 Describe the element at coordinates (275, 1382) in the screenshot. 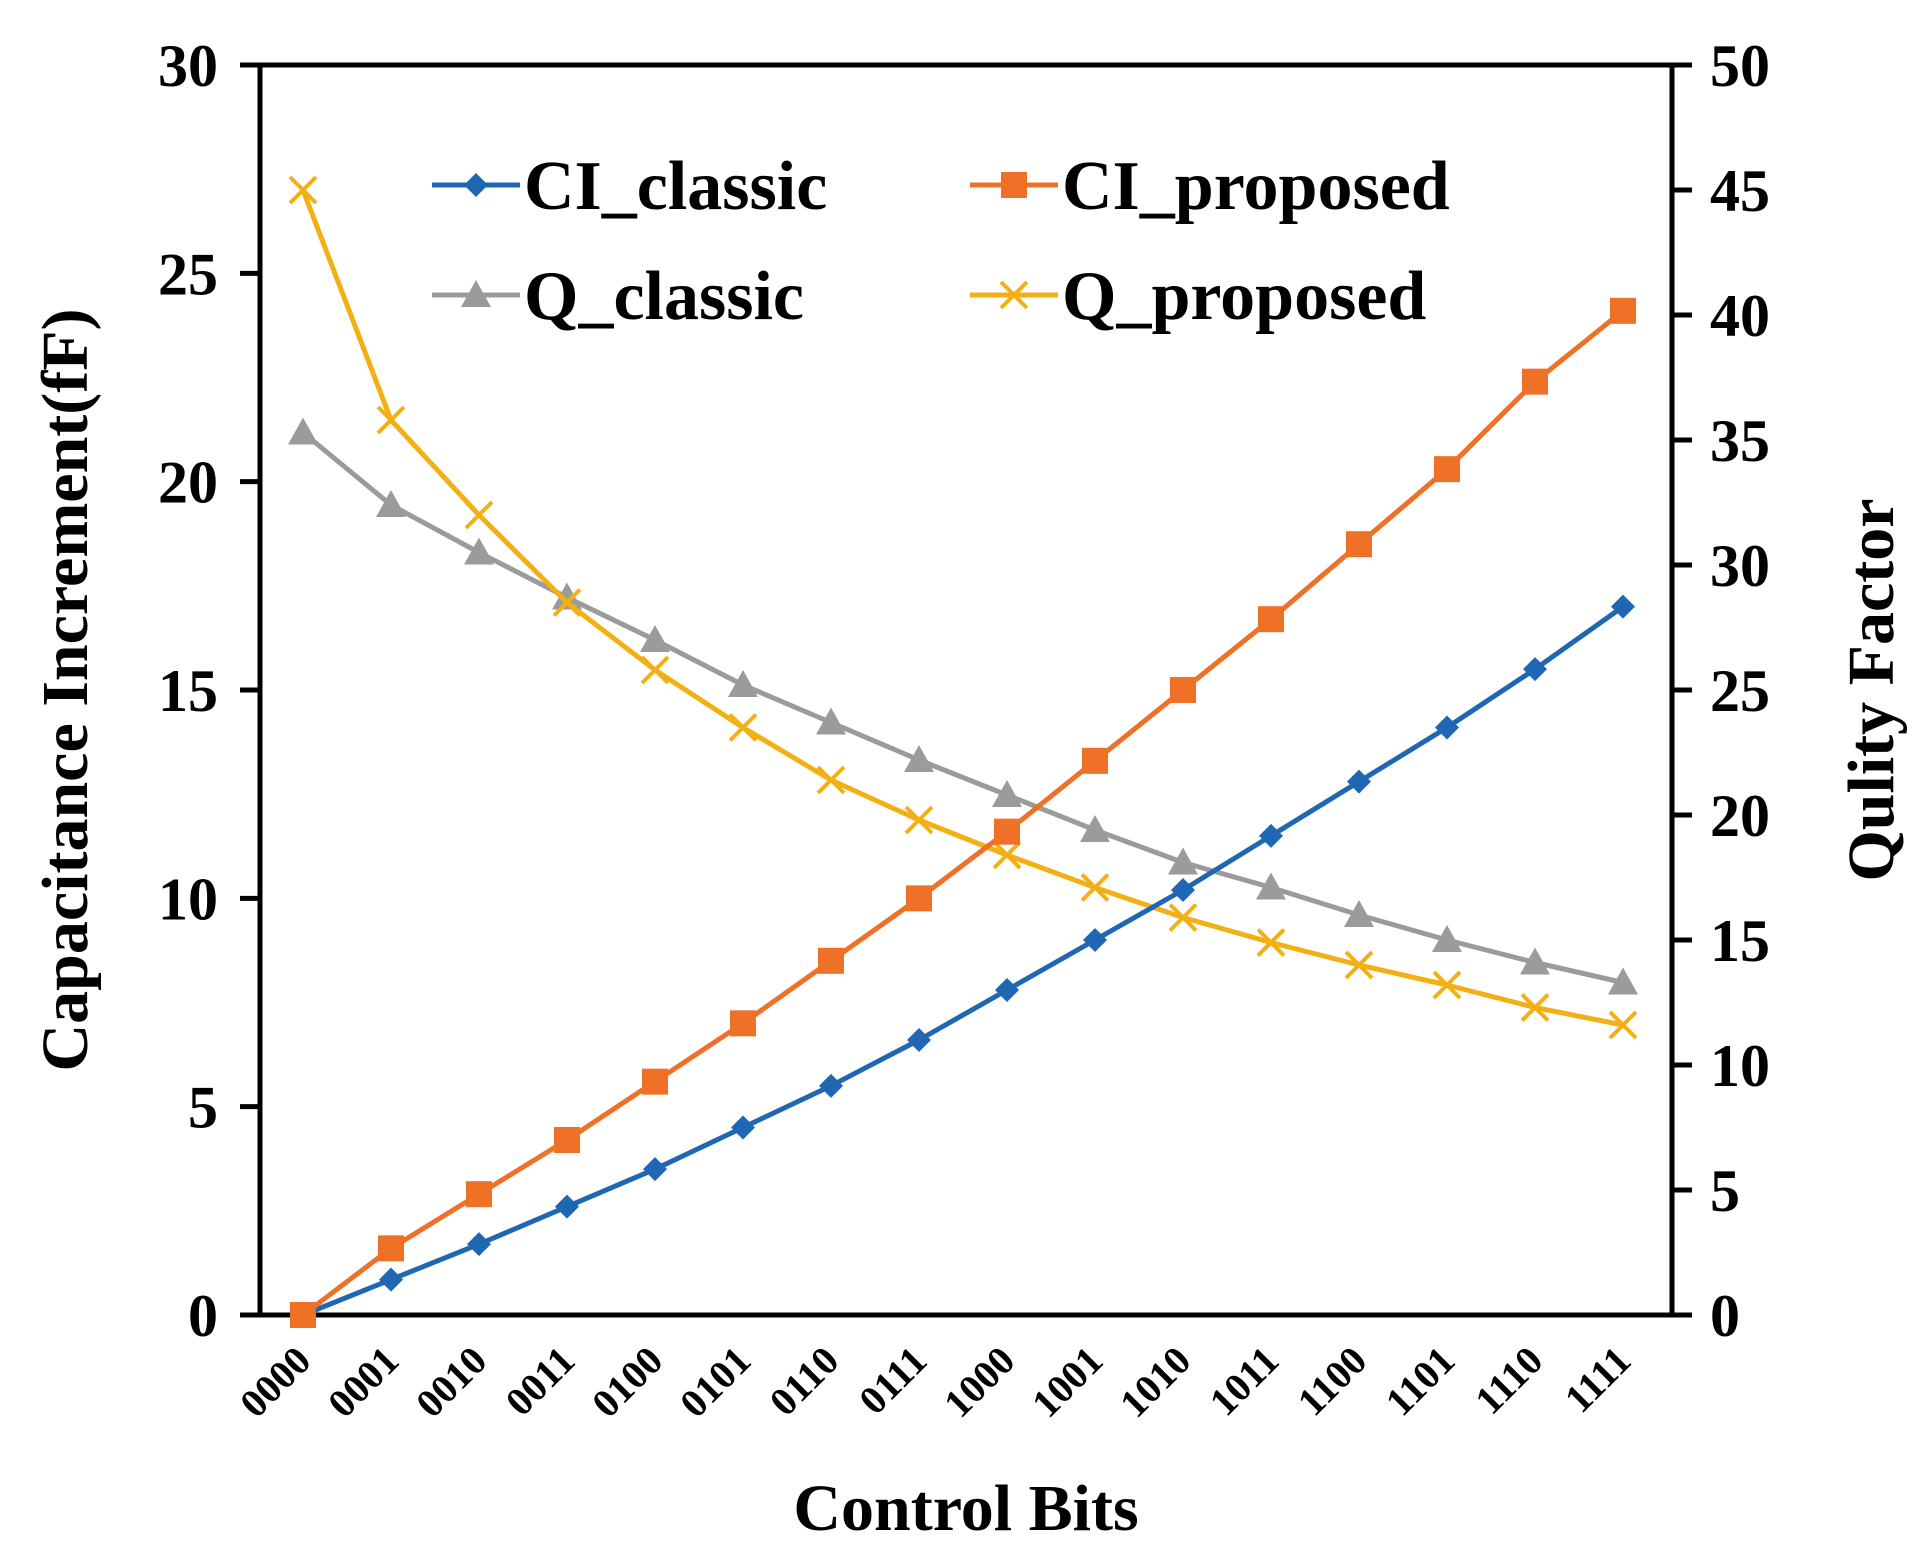

I see `x-tick-label: 0000` at that location.